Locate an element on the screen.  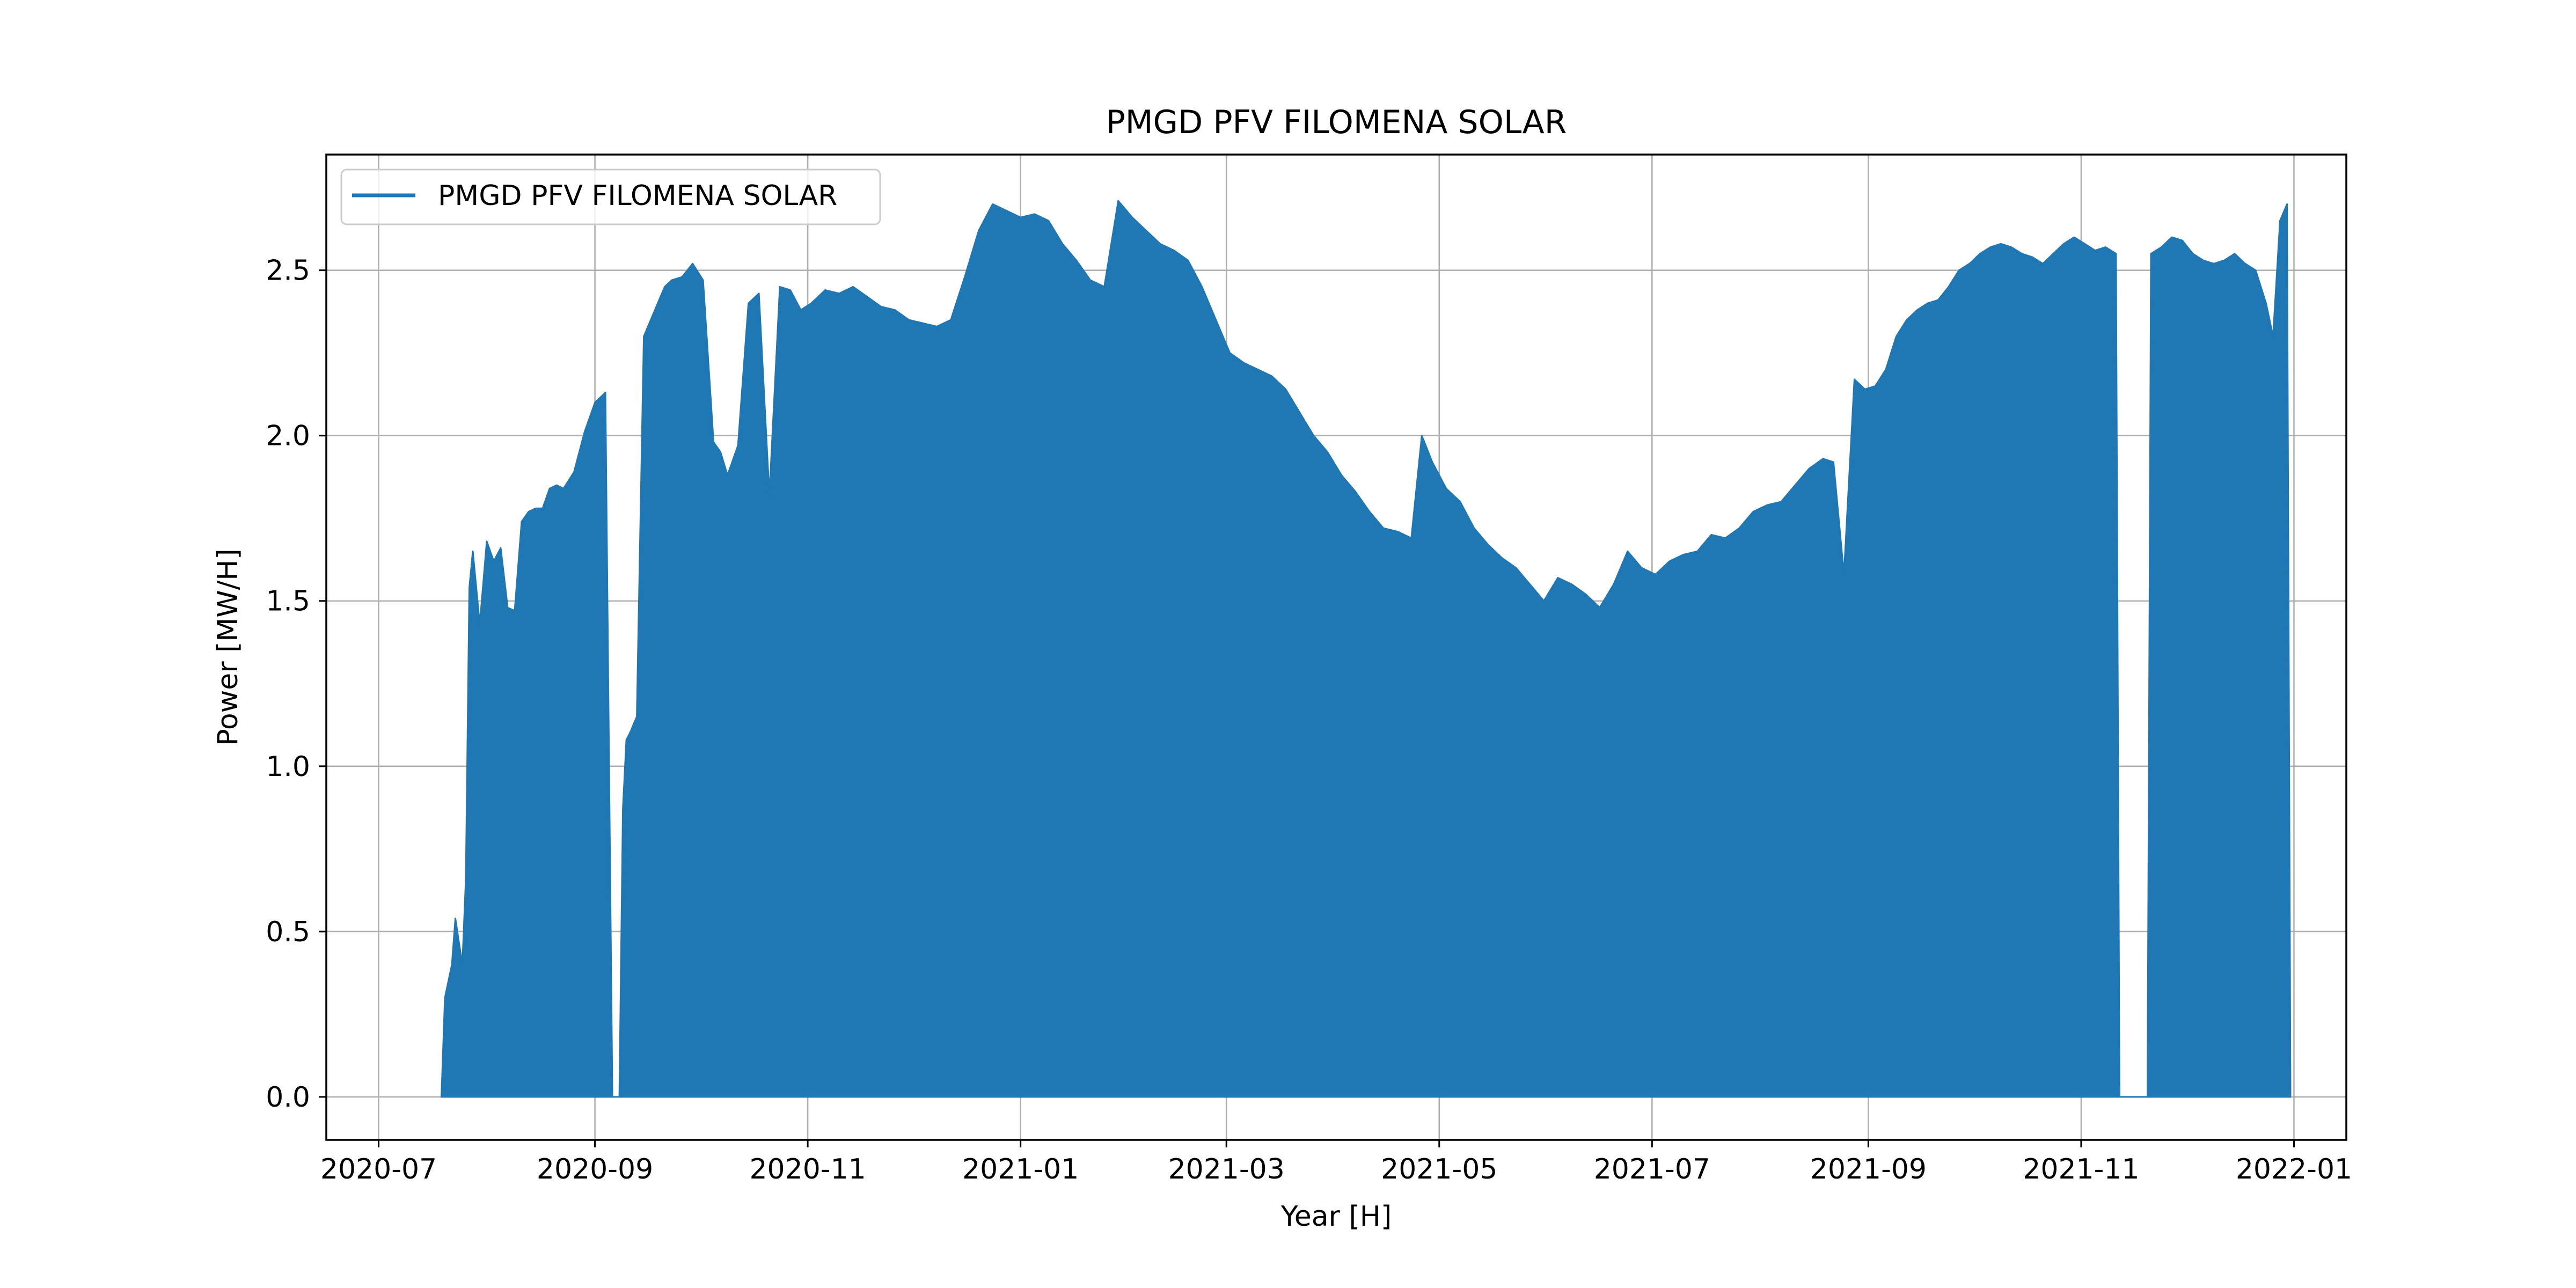
x-tick-label: 2021-09 is located at coordinates (1868, 1169).